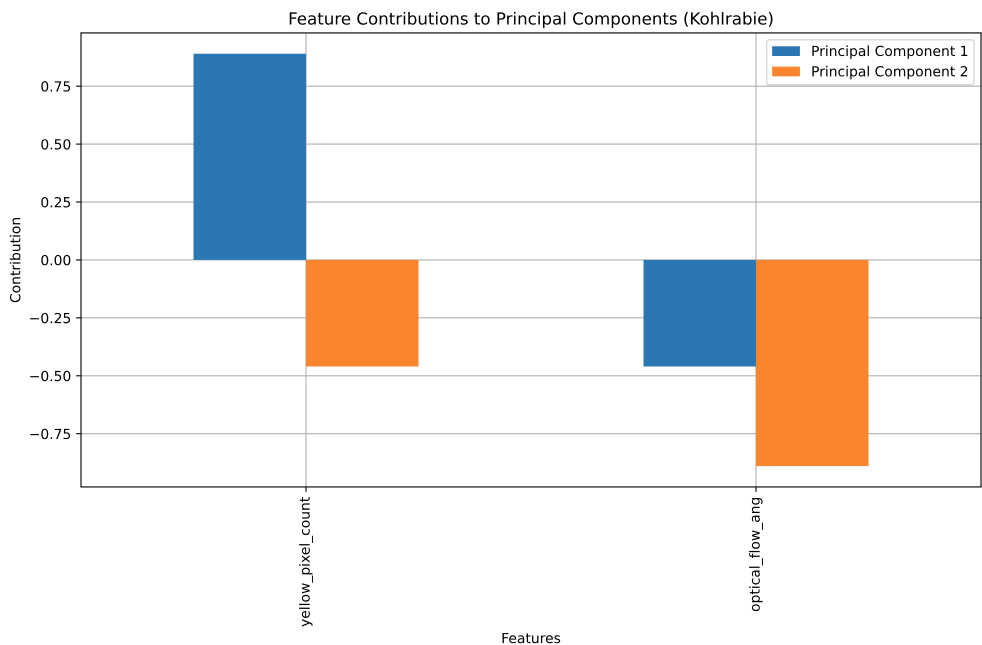  I want to click on y-tick-label: −0.75, so click(50, 434).